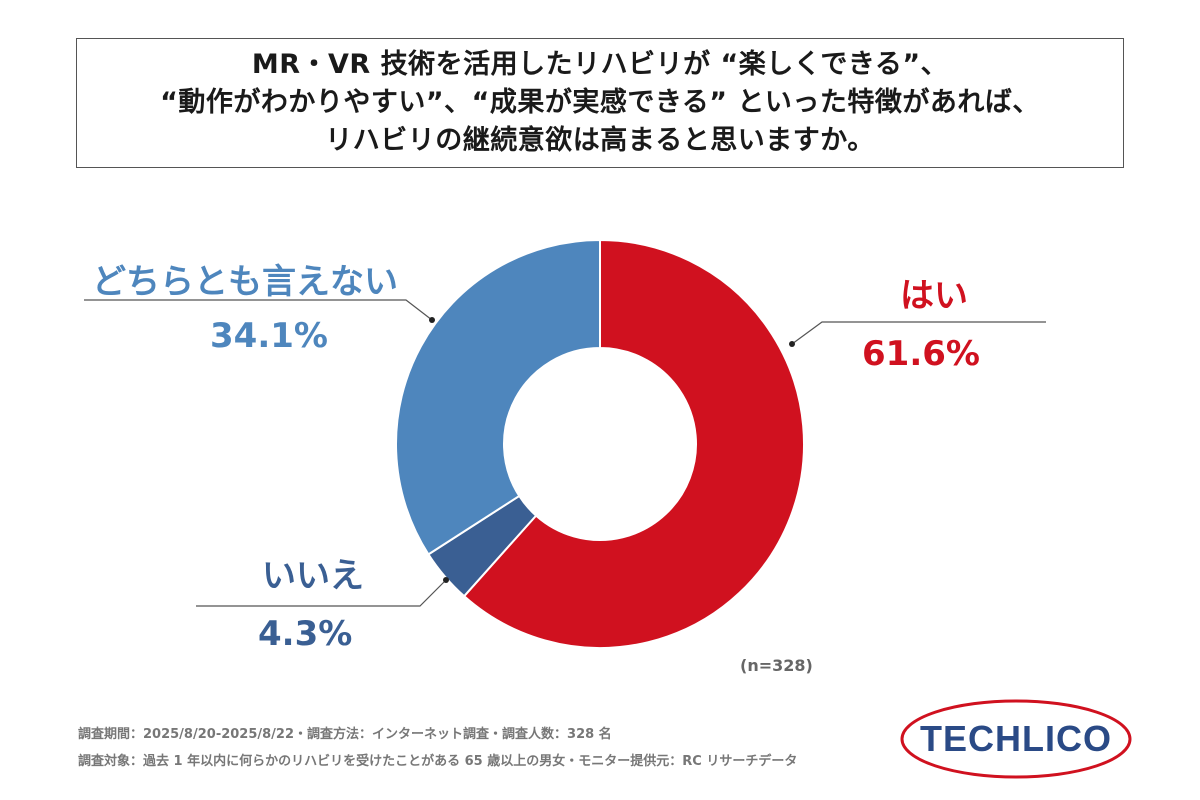 The width and height of the screenshot is (1200, 800). Describe the element at coordinates (776, 665) in the screenshot. I see `sample-size-label: (n=328)` at that location.